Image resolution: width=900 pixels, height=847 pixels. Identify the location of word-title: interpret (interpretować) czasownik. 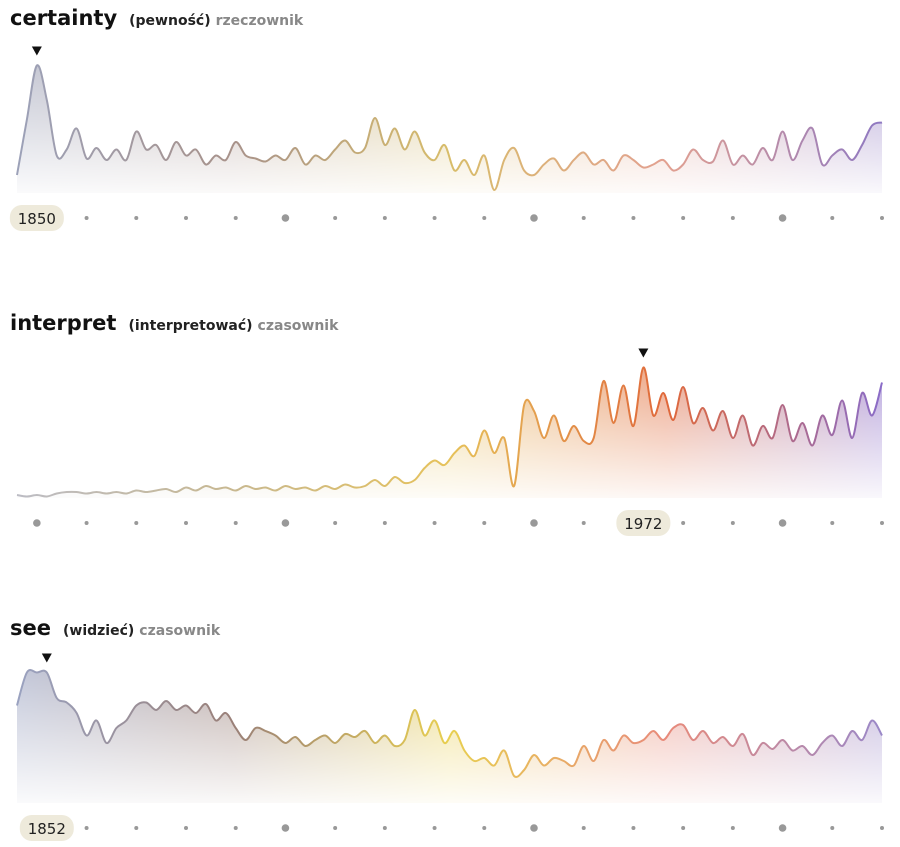
(174, 323).